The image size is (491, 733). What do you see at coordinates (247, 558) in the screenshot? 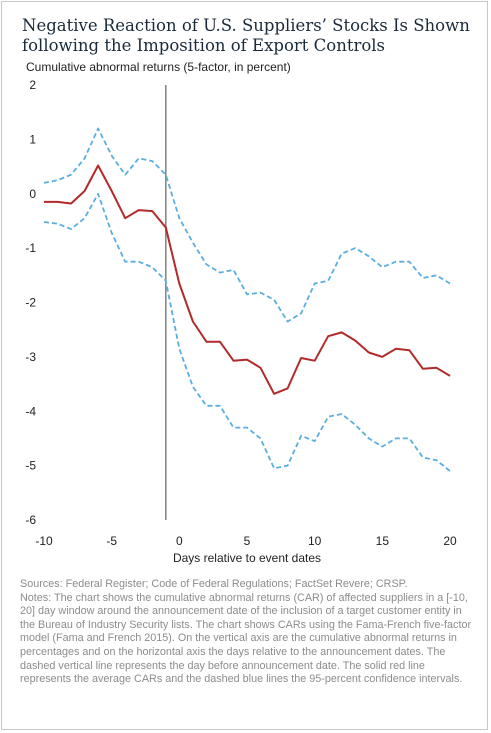
I see `x-axis-label: Days relative to event dates` at bounding box center [247, 558].